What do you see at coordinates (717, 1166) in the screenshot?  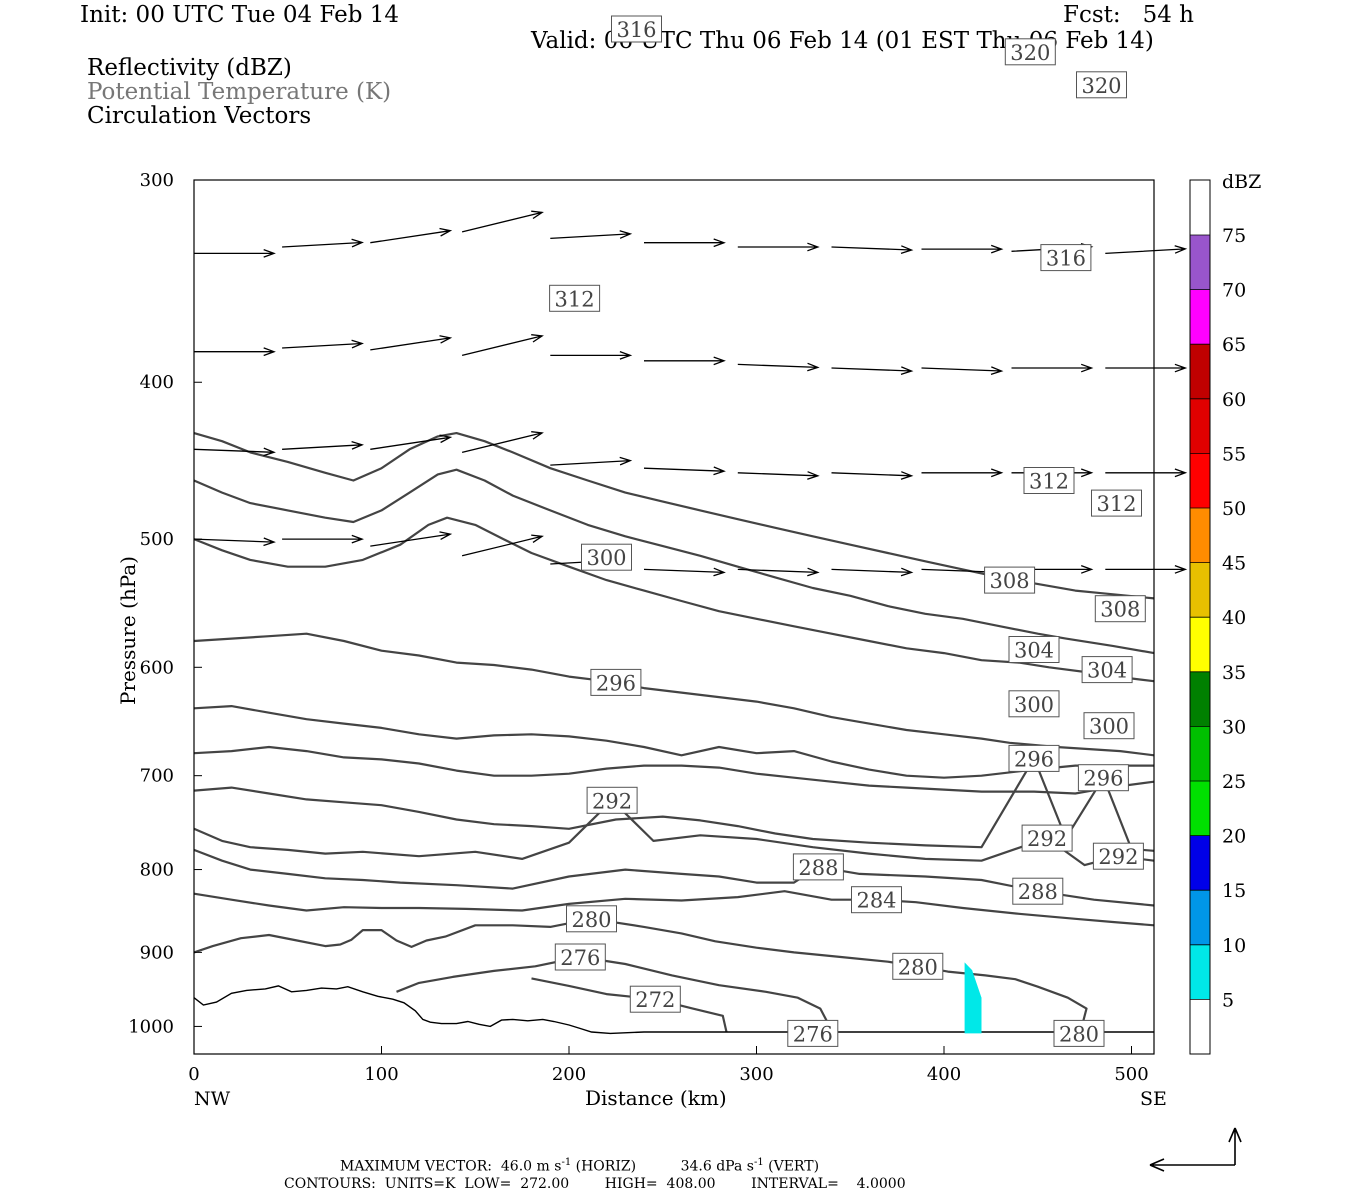 I see `max-vector-vert-value: 34.6 dPa s` at bounding box center [717, 1166].